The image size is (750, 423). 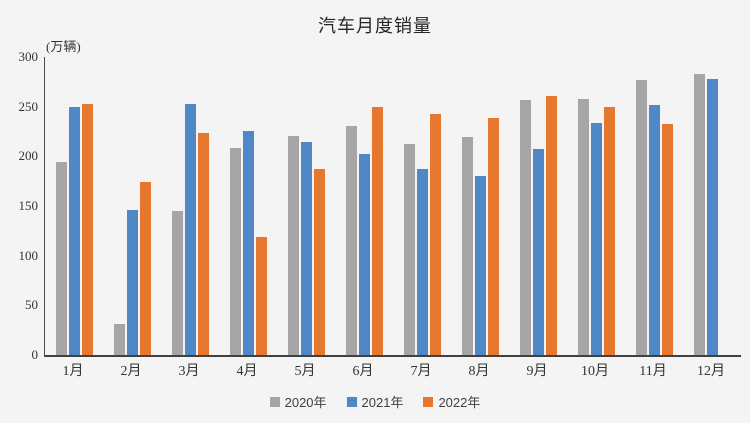 I want to click on bar-2020年-9月, so click(x=525, y=227).